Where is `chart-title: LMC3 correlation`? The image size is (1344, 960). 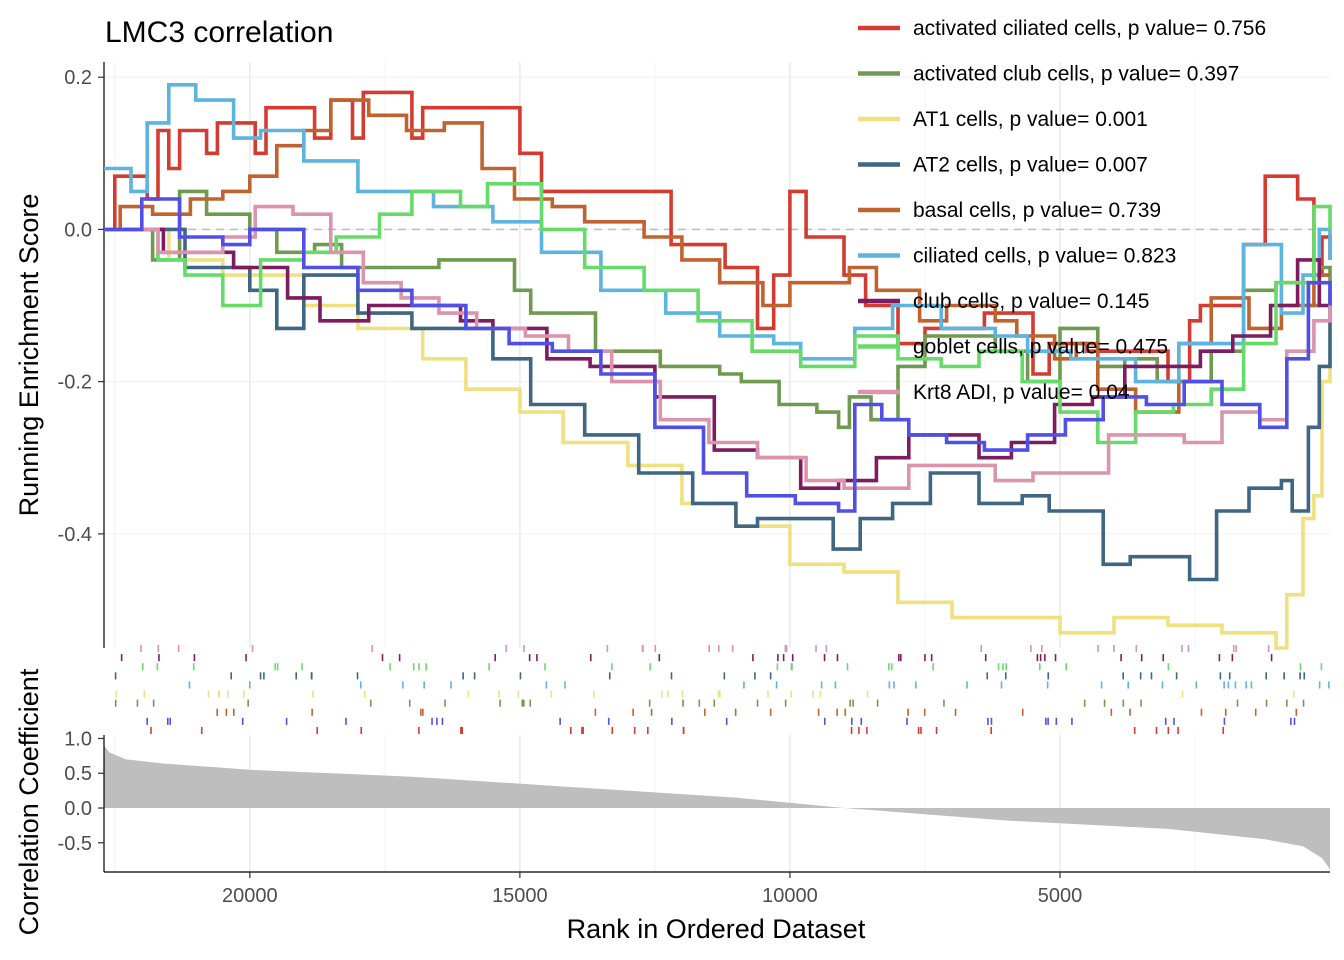 chart-title: LMC3 correlation is located at coordinates (219, 32).